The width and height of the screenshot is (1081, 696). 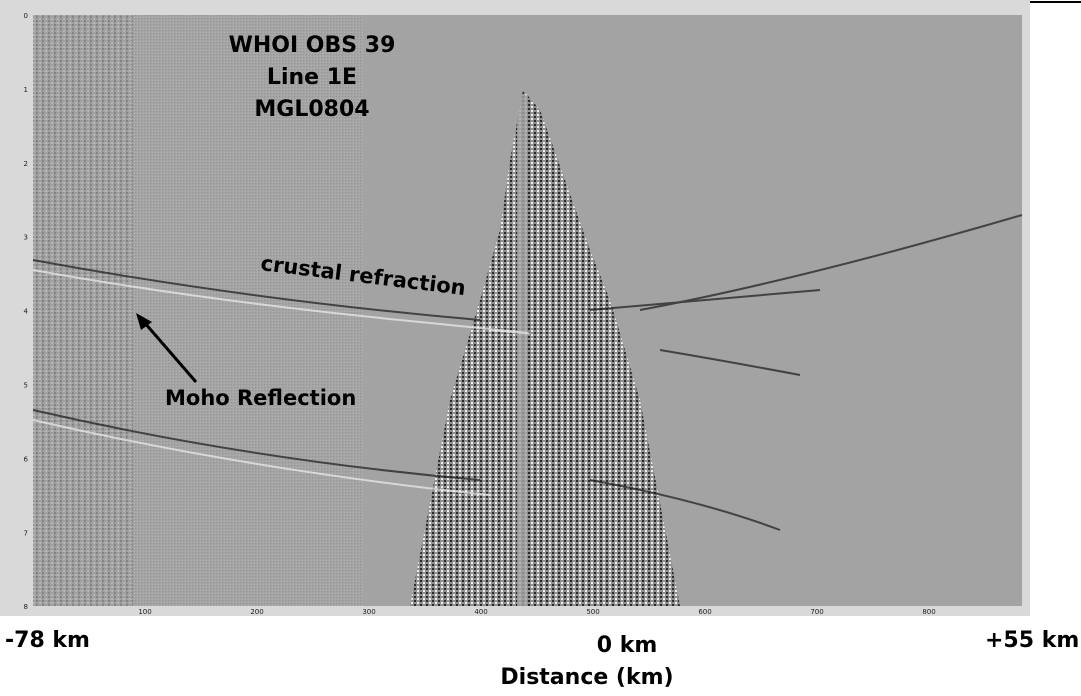 I want to click on y-tick-label: 1, so click(x=26, y=90).